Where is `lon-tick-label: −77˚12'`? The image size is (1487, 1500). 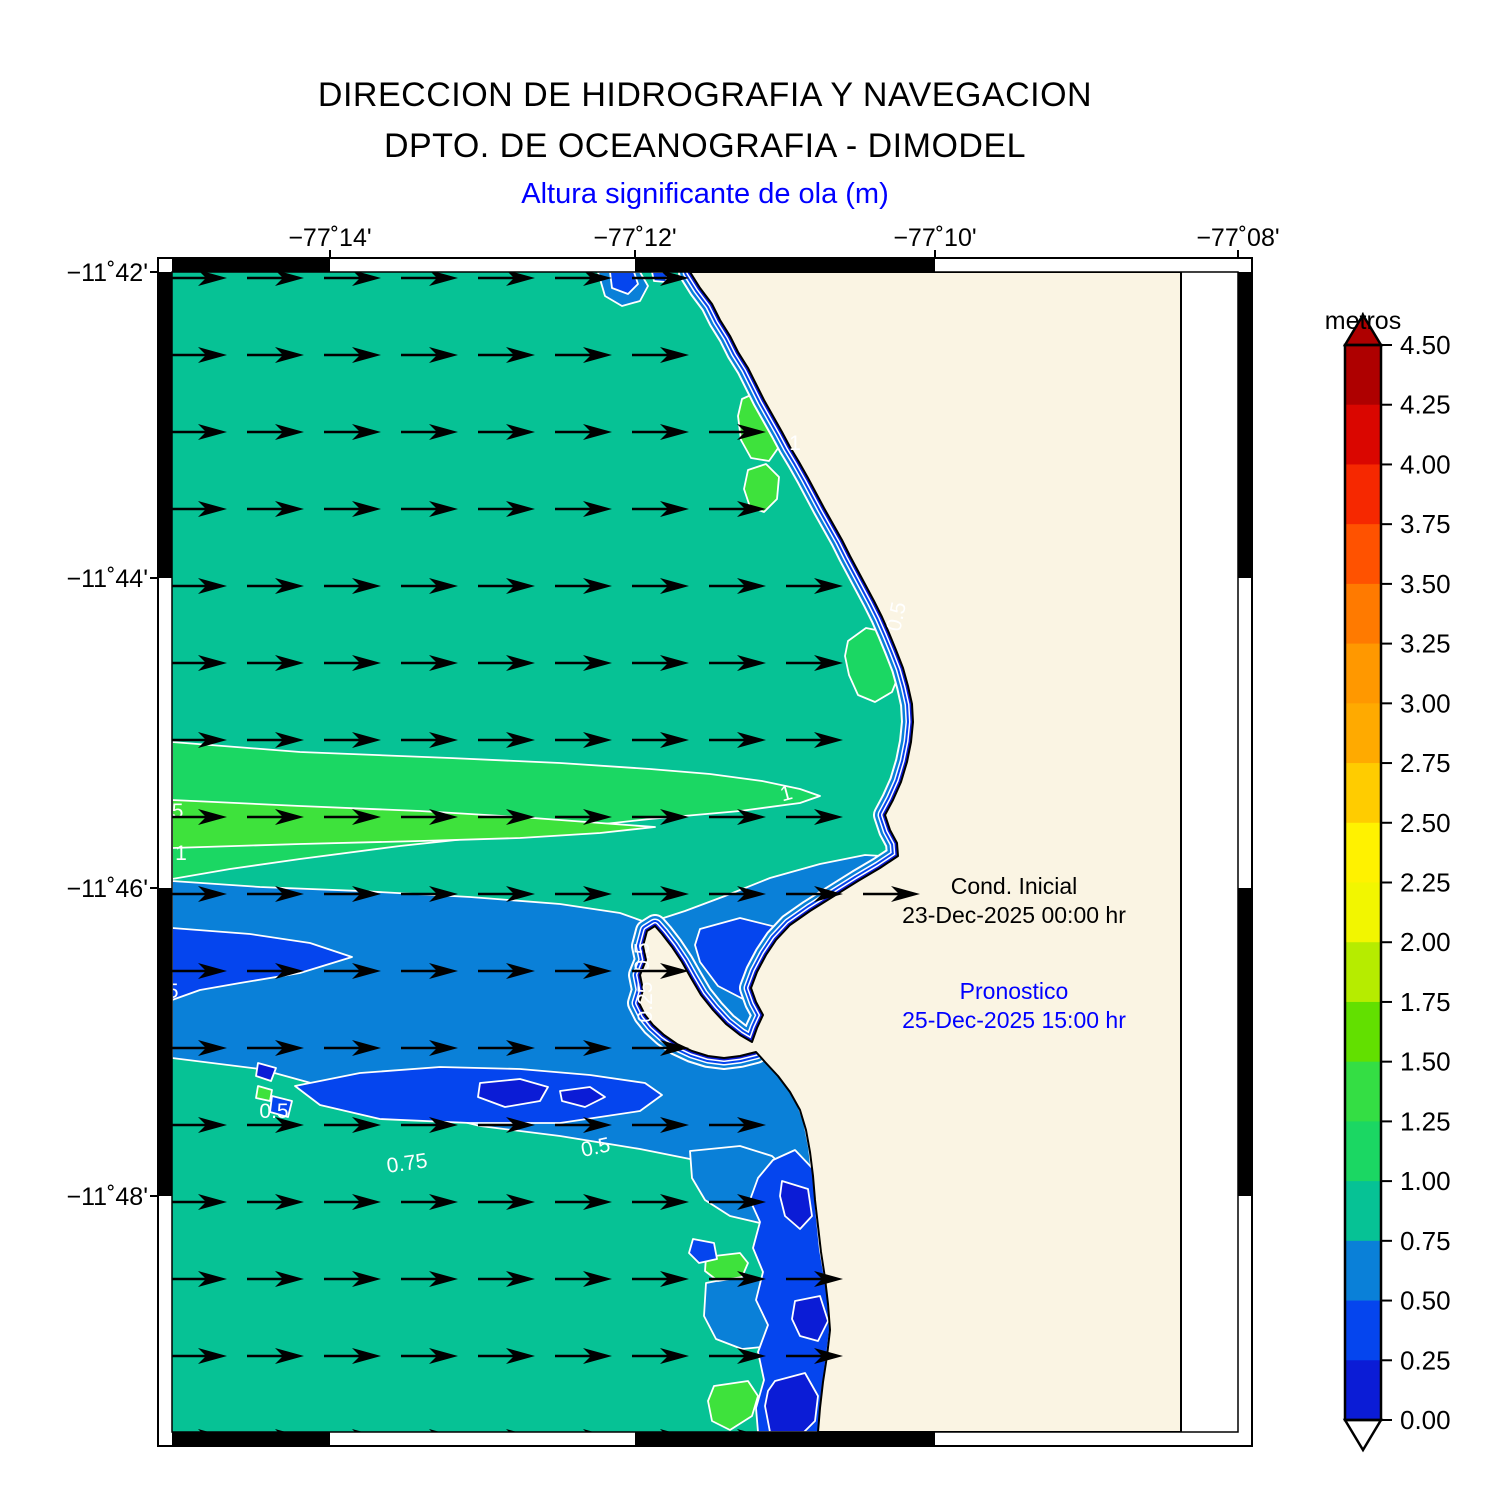
lon-tick-label: −77˚12' is located at coordinates (634, 238).